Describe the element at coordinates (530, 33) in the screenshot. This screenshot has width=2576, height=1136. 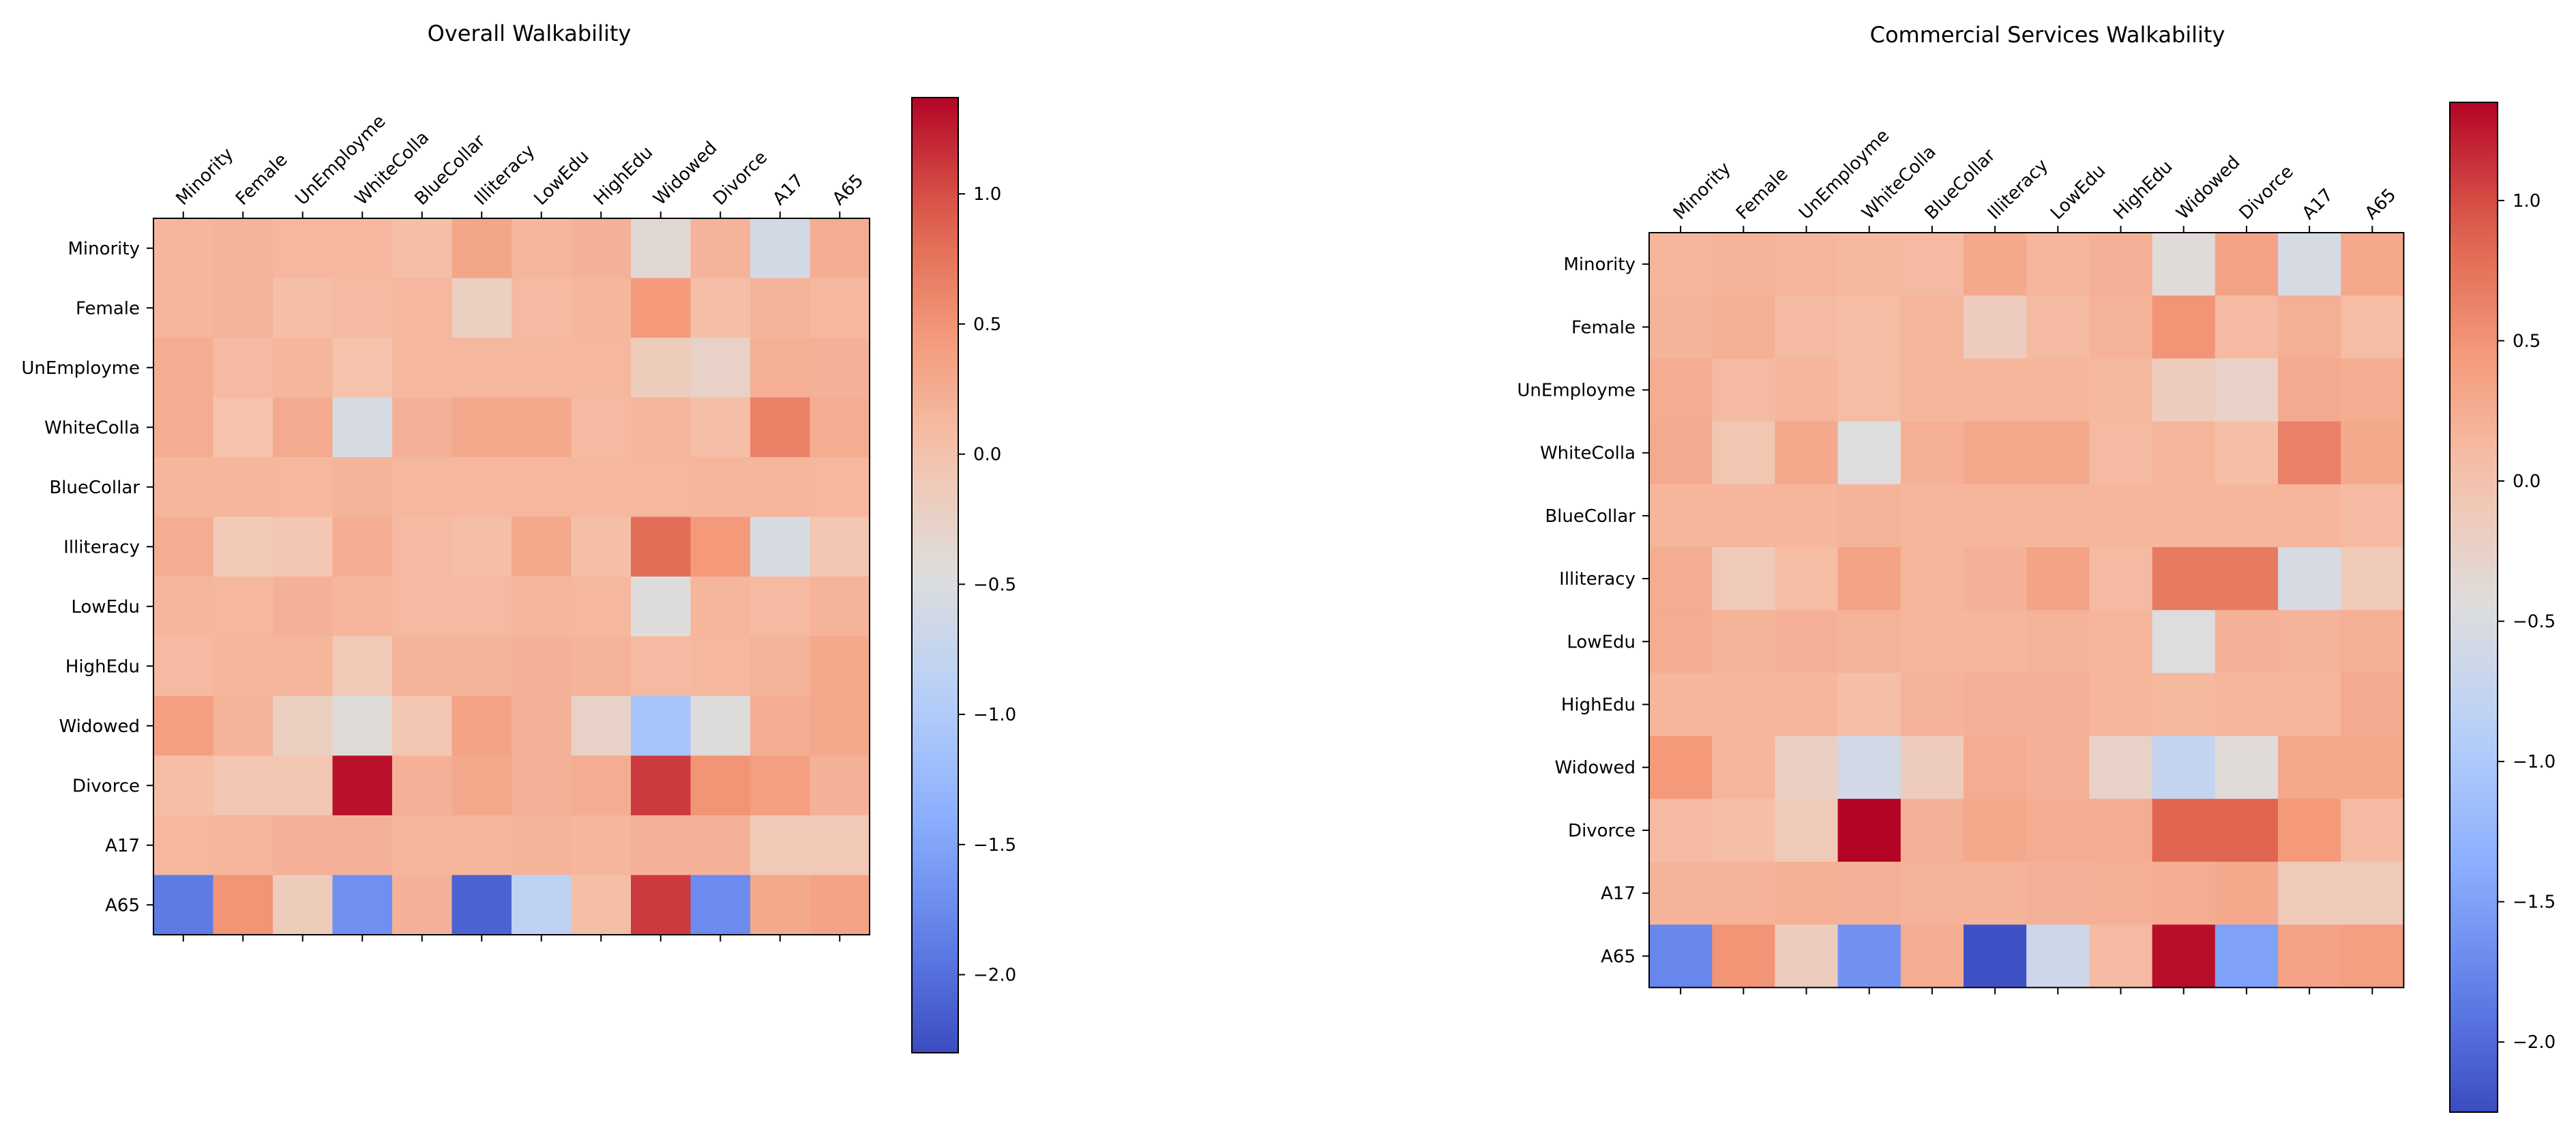
I see `chart-title: Overall Walkability` at that location.